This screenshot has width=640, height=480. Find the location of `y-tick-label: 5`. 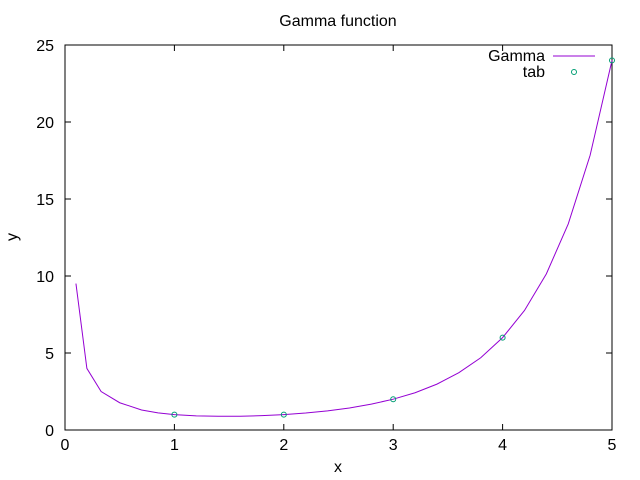

y-tick-label: 5 is located at coordinates (49, 354).